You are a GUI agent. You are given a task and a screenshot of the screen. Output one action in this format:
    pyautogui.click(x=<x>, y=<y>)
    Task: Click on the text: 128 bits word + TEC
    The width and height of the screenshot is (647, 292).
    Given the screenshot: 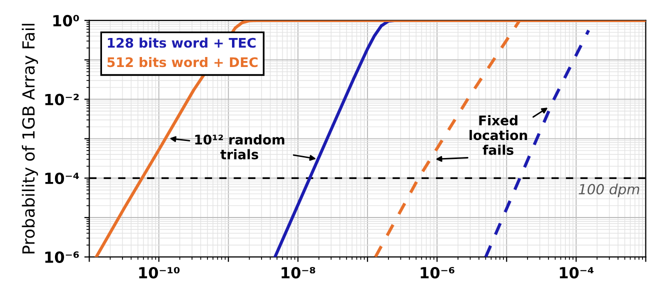 What is the action you would take?
    pyautogui.click(x=182, y=43)
    